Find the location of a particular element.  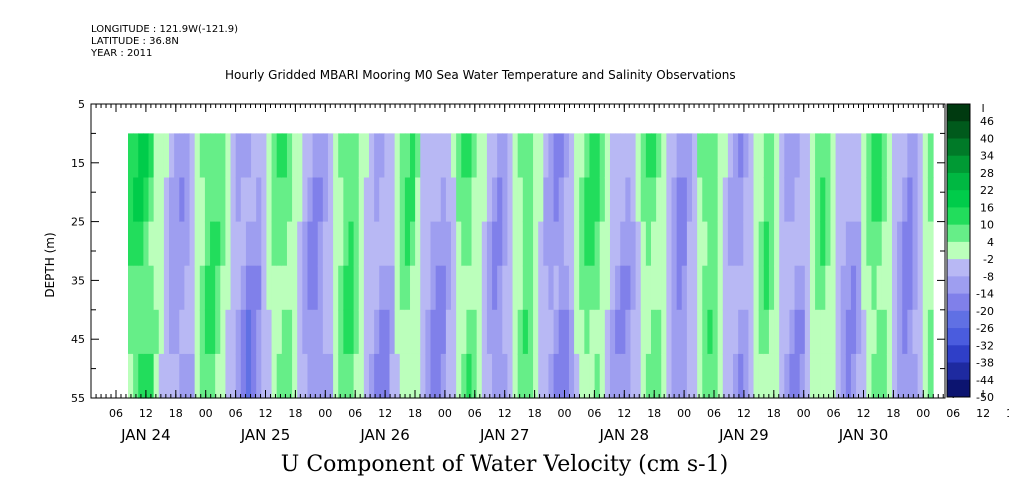

colorbar-tick-label: 4 is located at coordinates (990, 242).